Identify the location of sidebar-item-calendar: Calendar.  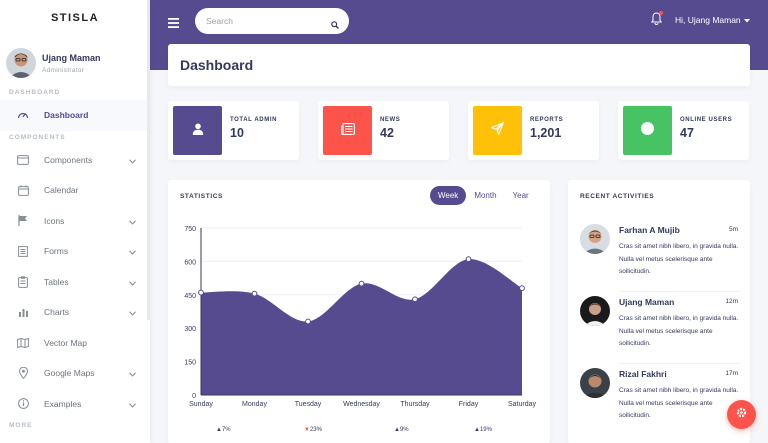
(75, 190).